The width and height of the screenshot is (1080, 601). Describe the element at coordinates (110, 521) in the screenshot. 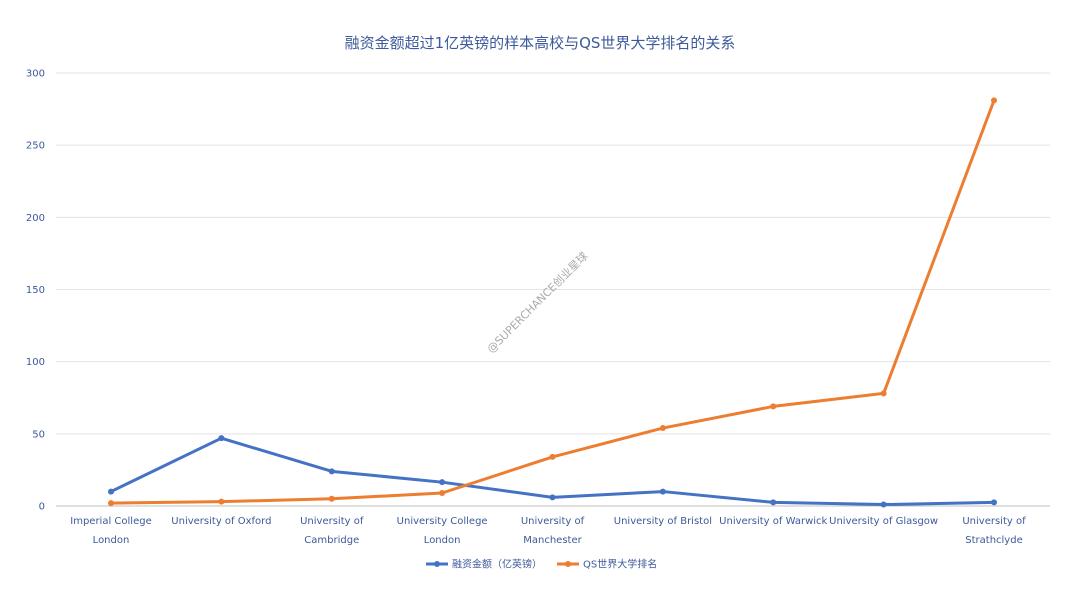

I see `x-category-label-line: Imperial College` at that location.